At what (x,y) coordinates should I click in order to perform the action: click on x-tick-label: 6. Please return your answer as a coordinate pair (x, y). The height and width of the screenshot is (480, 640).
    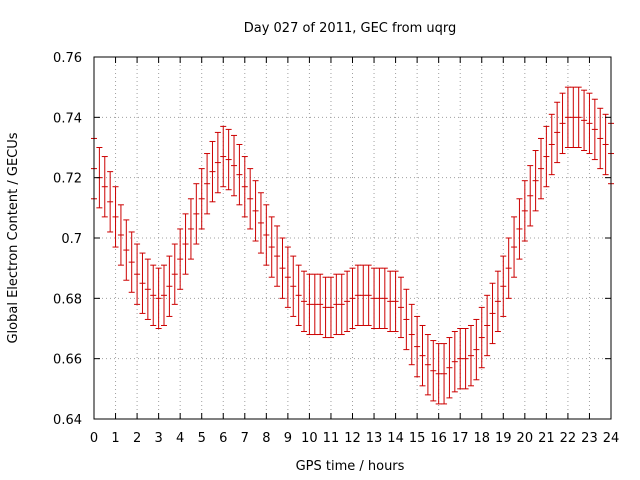
    Looking at the image, I should click on (223, 438).